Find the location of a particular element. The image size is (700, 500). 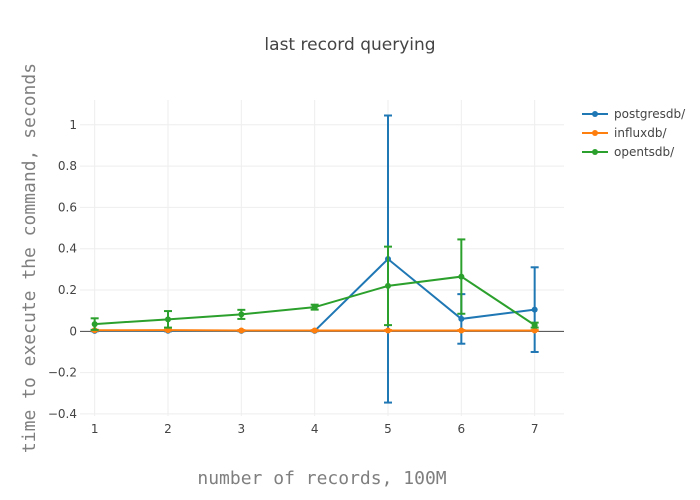

legend-label: opentsdb/ is located at coordinates (644, 152).